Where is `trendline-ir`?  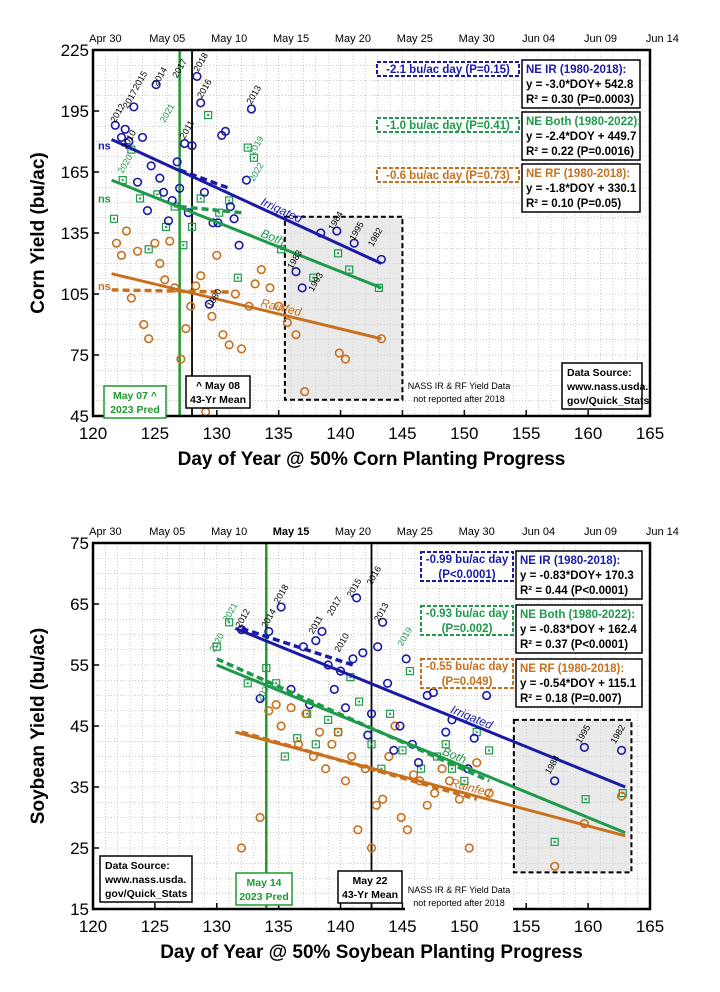 trendline-ir is located at coordinates (430, 708).